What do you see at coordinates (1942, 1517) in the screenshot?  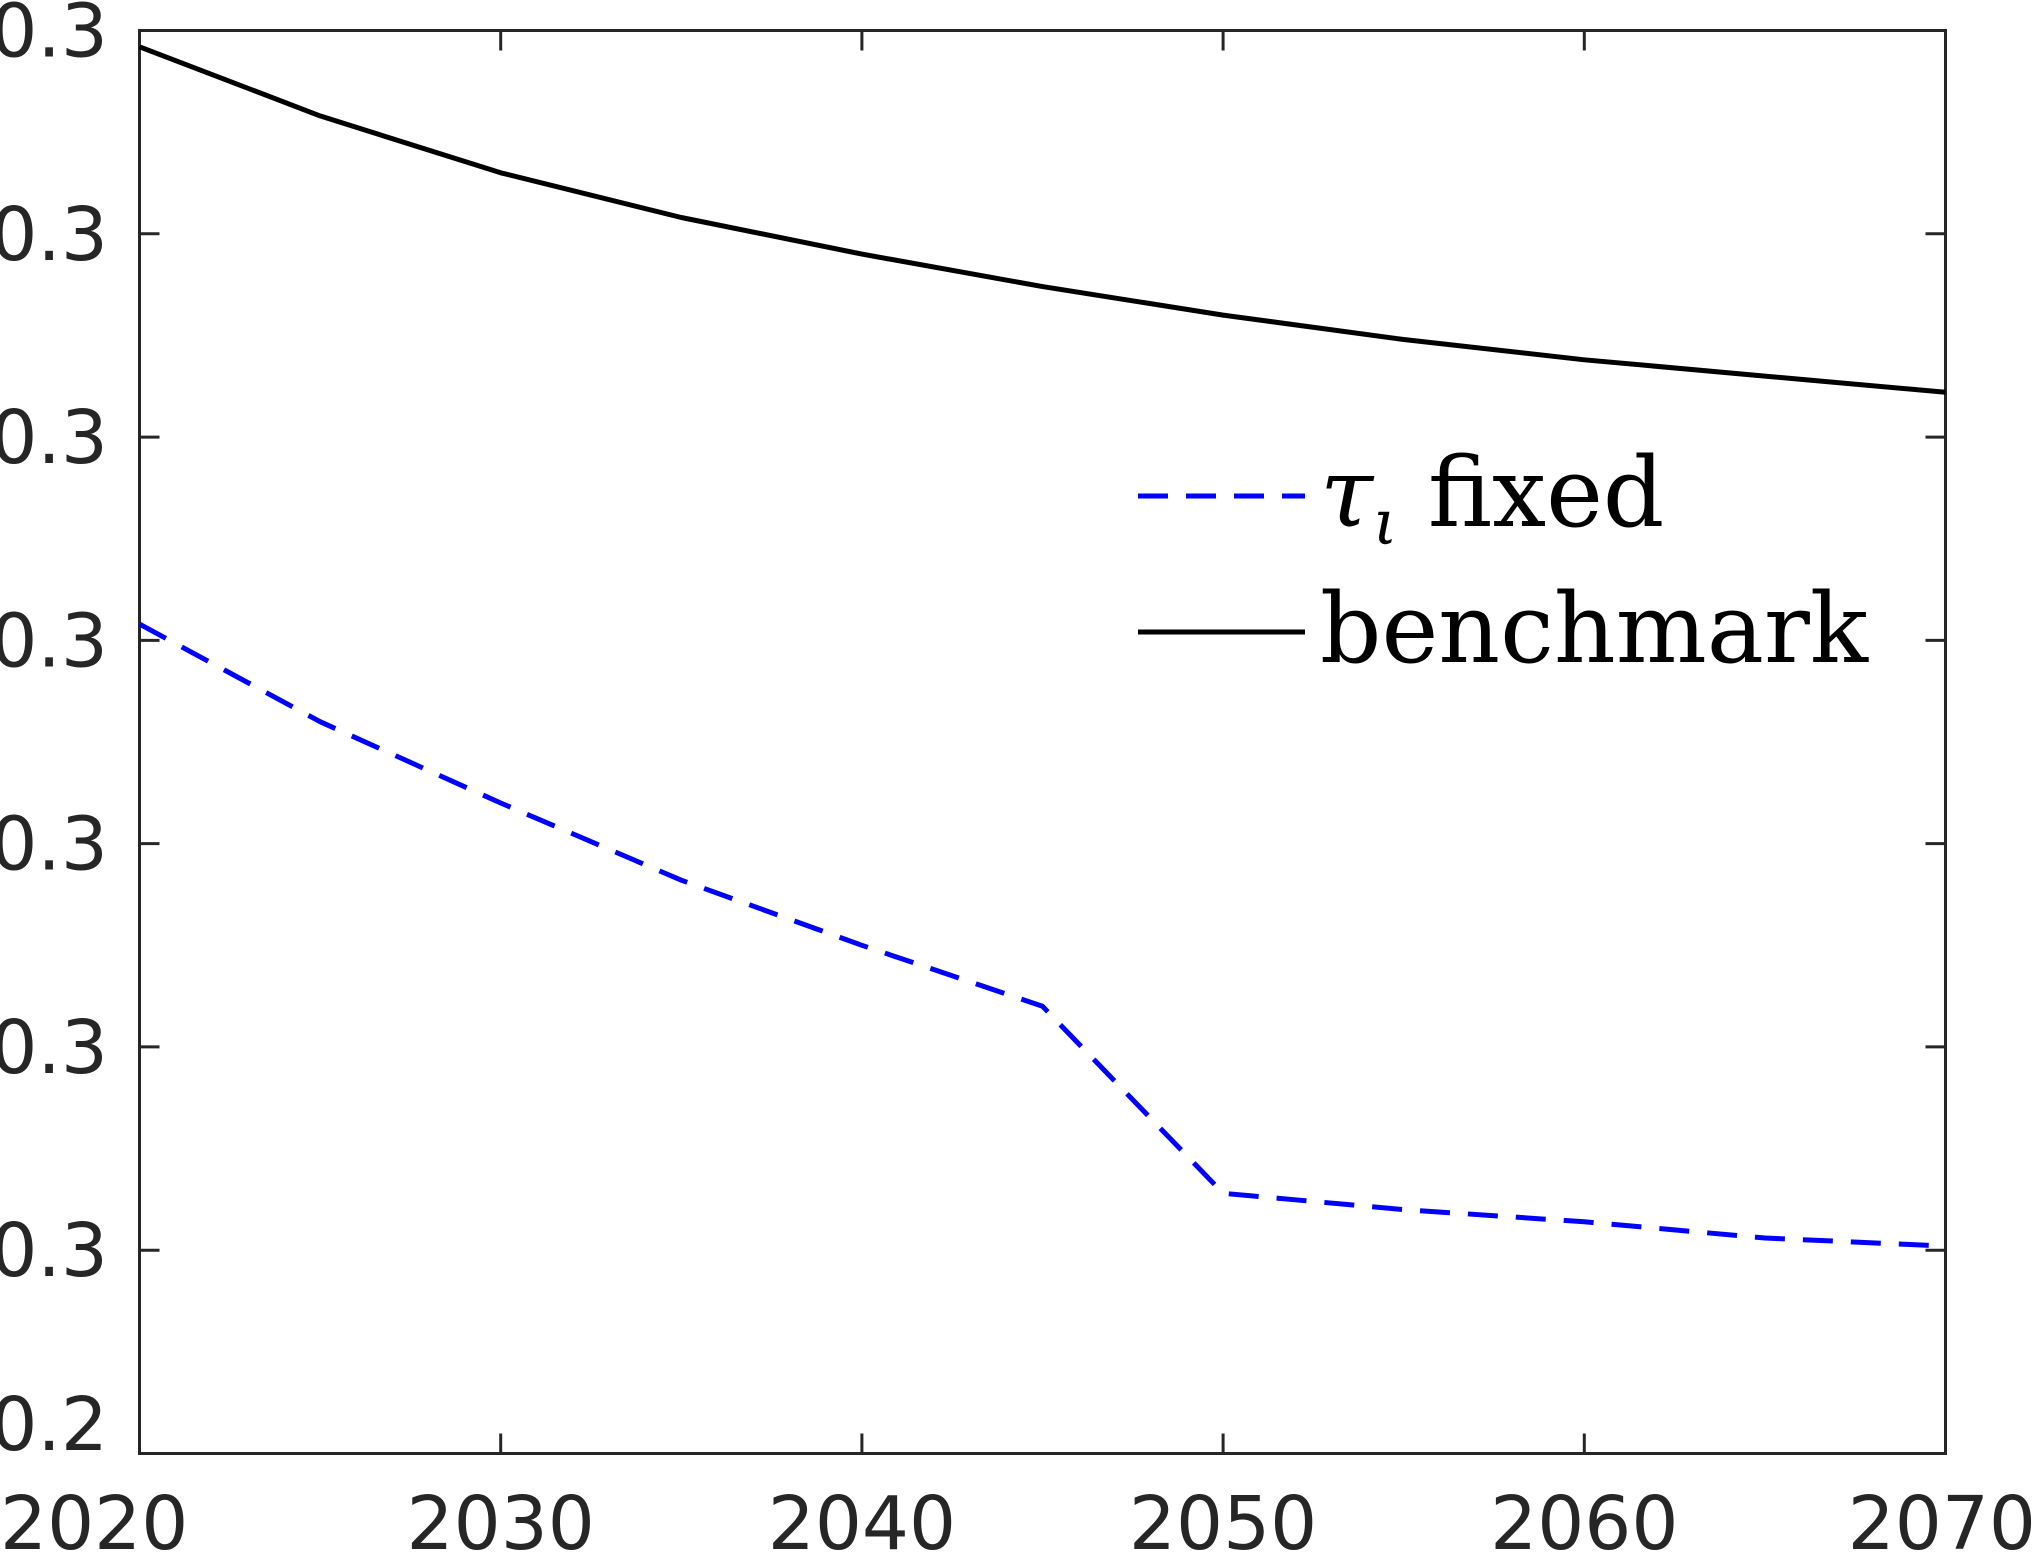 I see `x-tick-label: 2070` at bounding box center [1942, 1517].